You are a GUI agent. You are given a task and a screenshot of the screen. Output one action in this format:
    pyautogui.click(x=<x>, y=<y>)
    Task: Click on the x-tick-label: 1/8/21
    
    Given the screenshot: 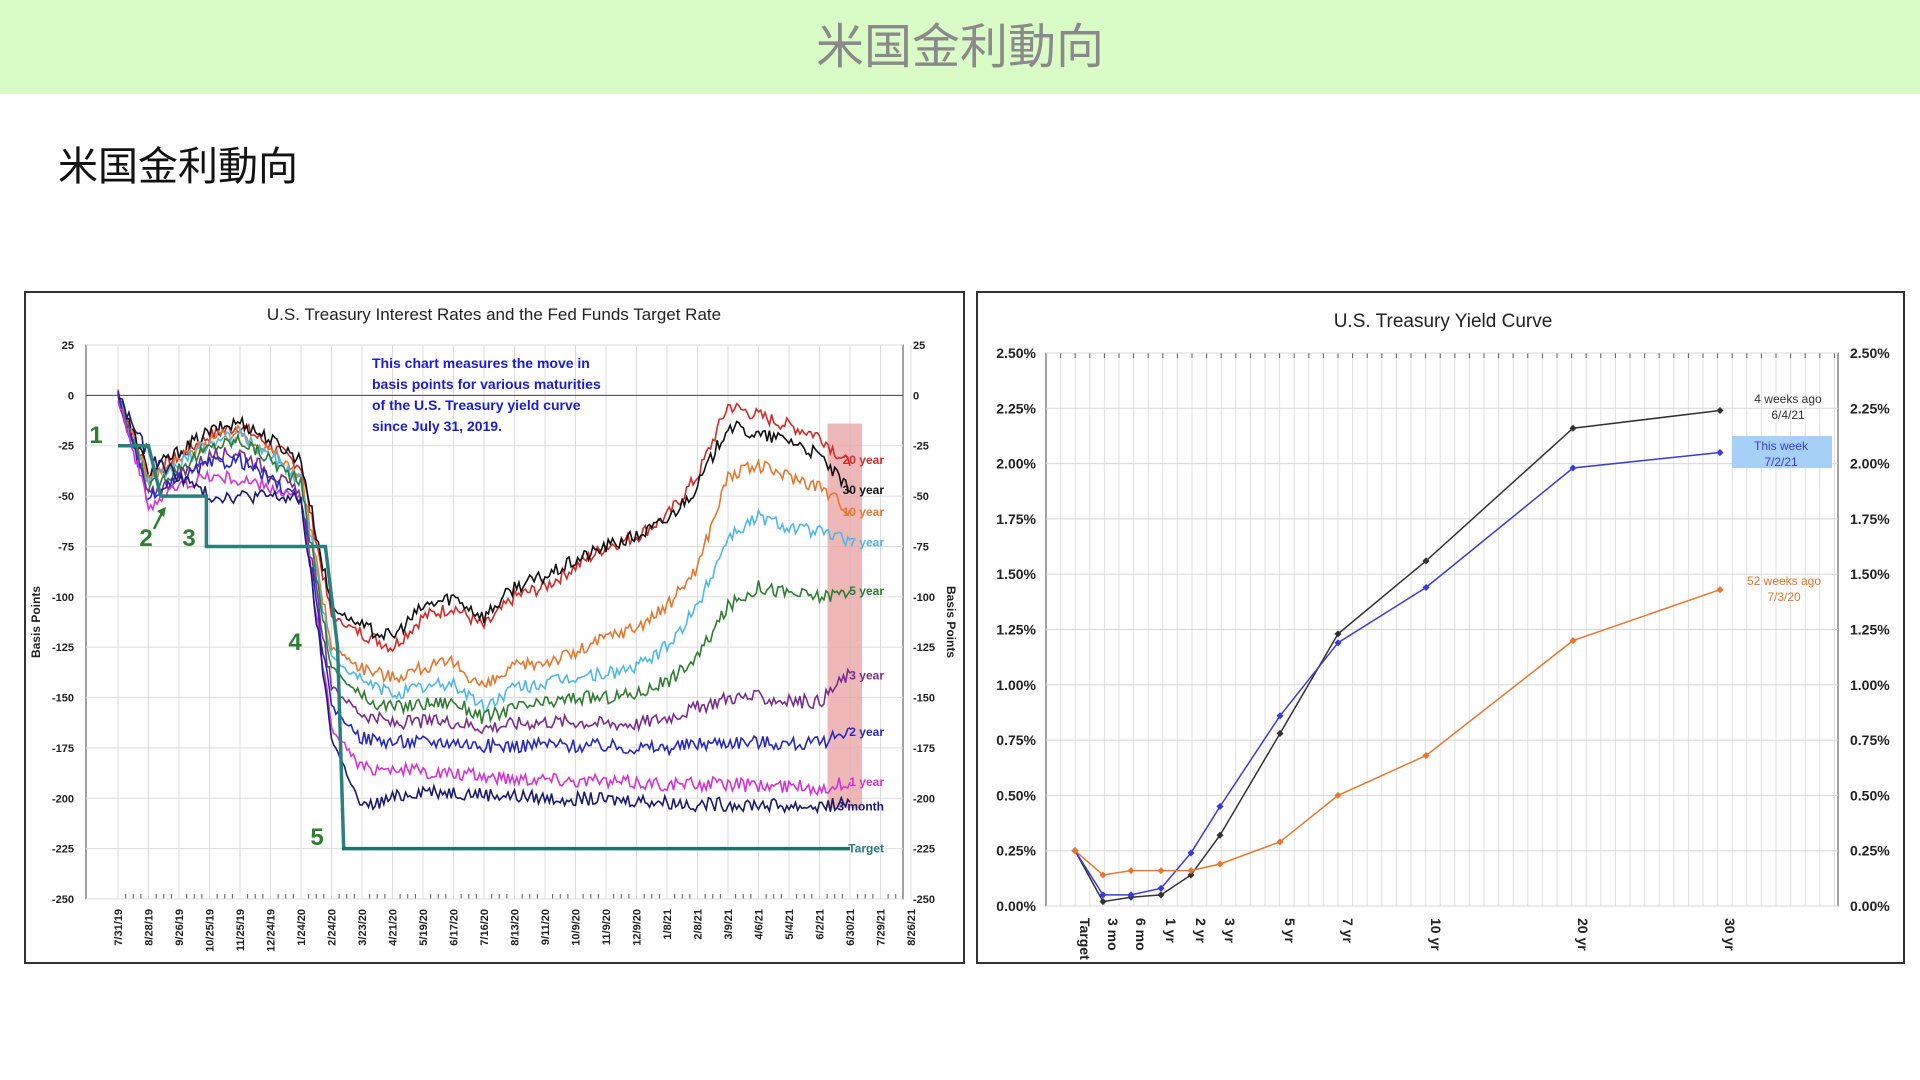 What is the action you would take?
    pyautogui.click(x=668, y=924)
    